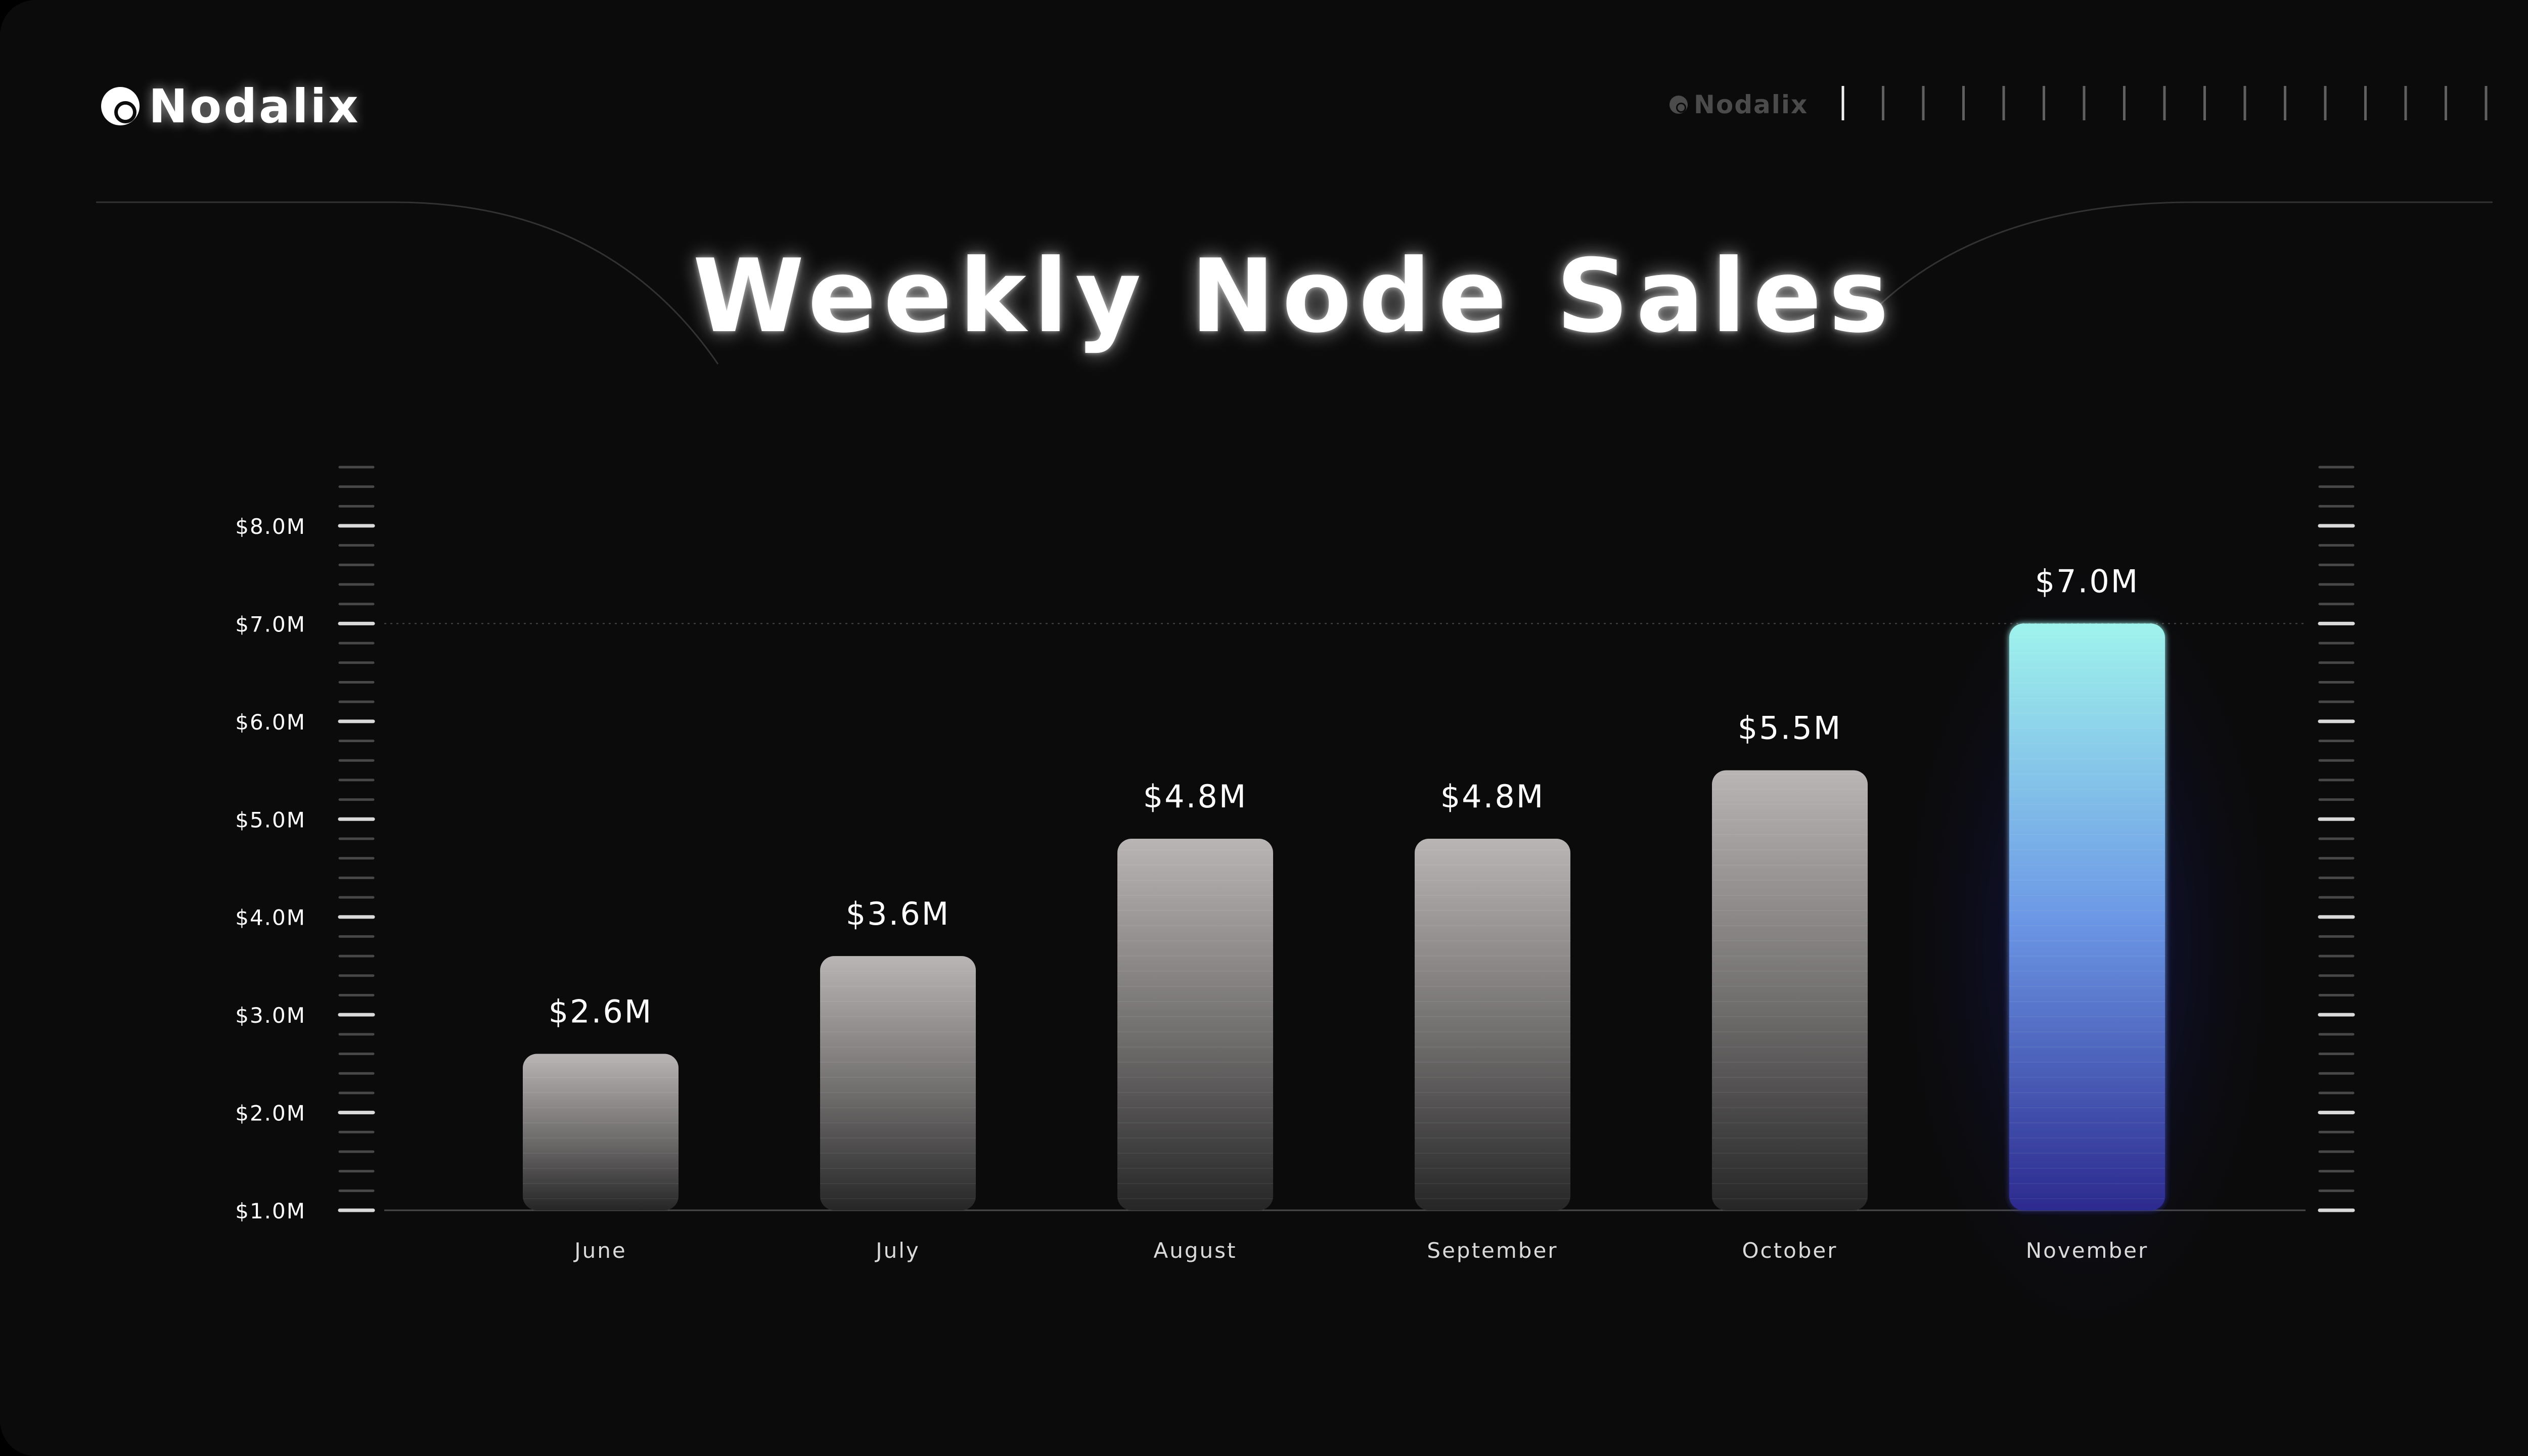  What do you see at coordinates (270, 819) in the screenshot?
I see `y-tick-label: $5.0M` at bounding box center [270, 819].